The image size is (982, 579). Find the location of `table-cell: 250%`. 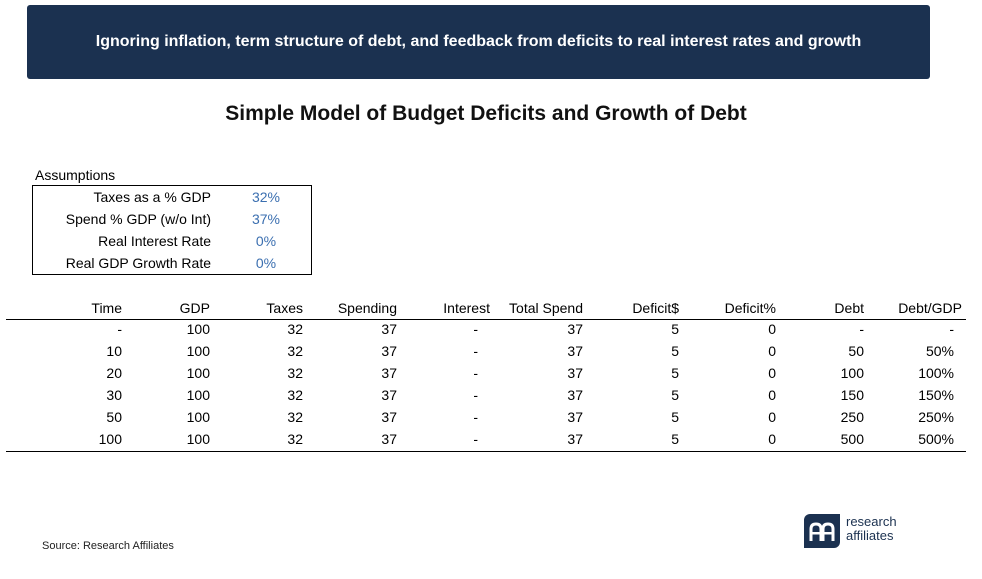

table-cell: 250% is located at coordinates (936, 417).